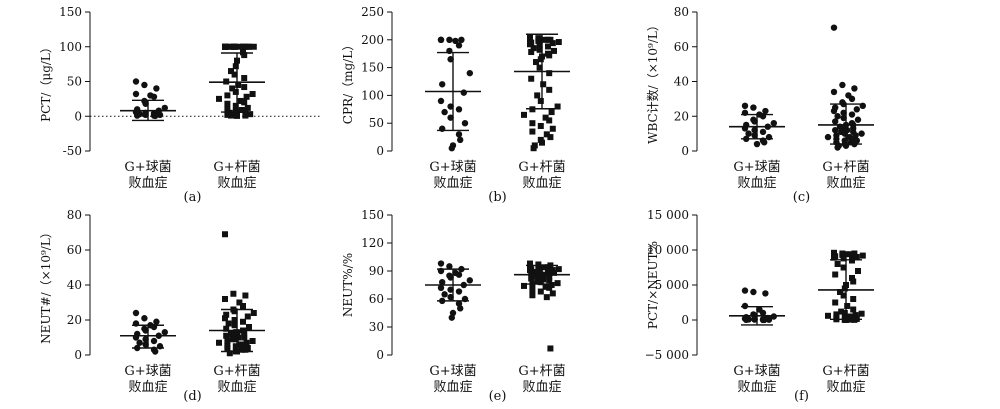 The width and height of the screenshot is (1000, 409). Describe the element at coordinates (46, 285) in the screenshot. I see `y-axis-title: NEUT#/（×10⁹/L）` at that location.